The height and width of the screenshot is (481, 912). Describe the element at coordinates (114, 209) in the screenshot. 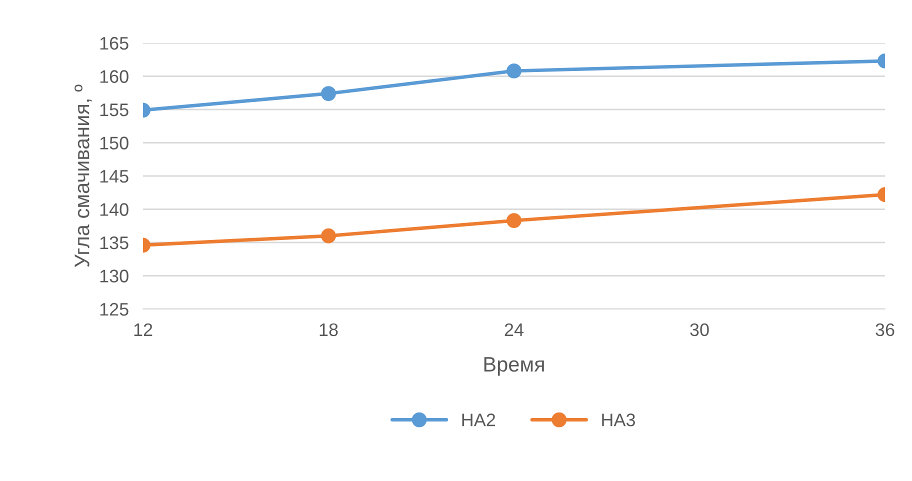

I see `y-tick-label: 140` at that location.